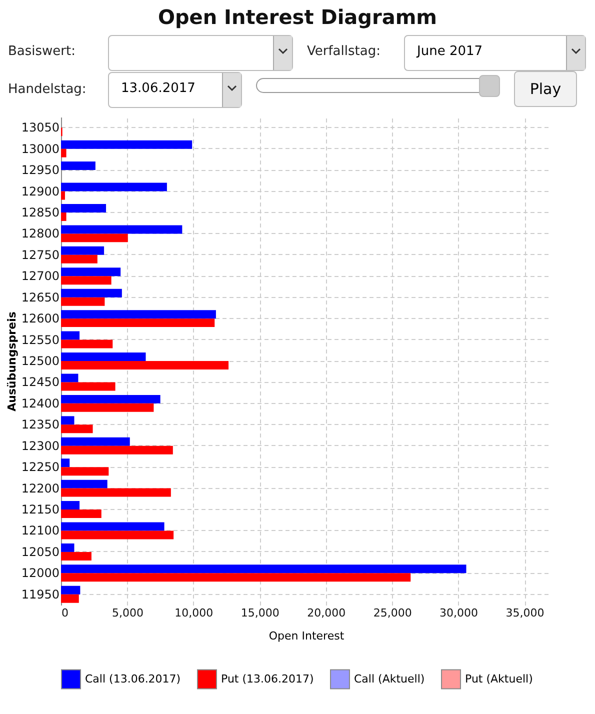  Describe the element at coordinates (499, 679) in the screenshot. I see `legend-label: Put (Aktuell)` at that location.